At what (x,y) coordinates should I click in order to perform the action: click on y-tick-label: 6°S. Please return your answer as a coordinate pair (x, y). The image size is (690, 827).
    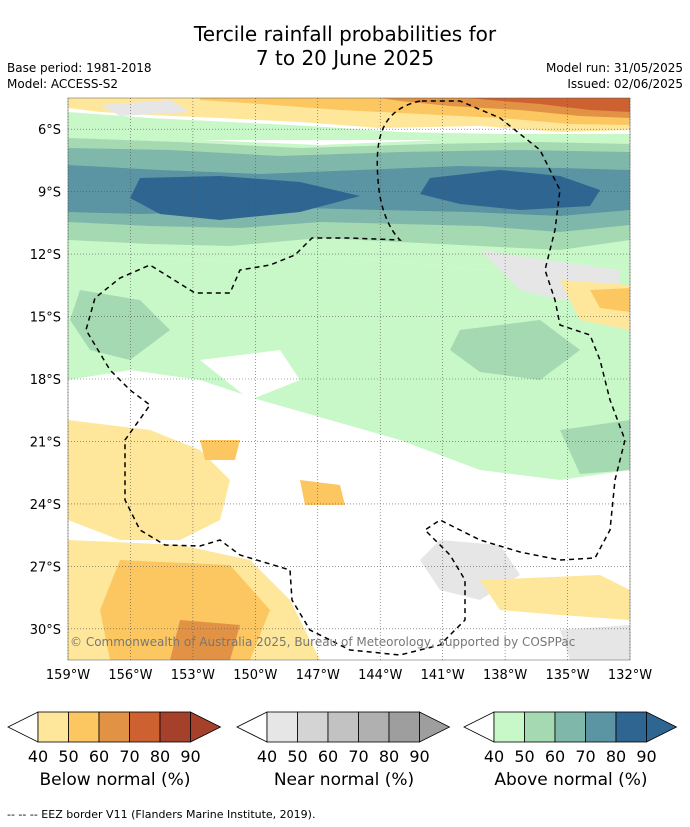
    Looking at the image, I should click on (49, 130).